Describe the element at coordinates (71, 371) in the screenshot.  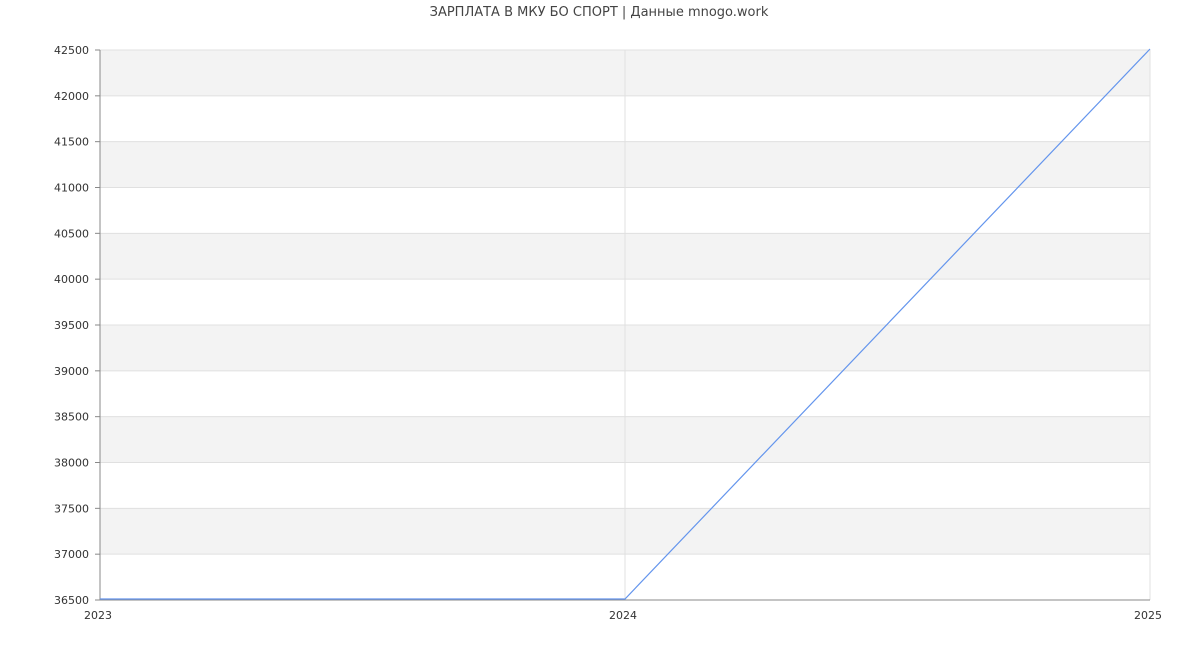
I see `y-tick-label: 39000` at that location.